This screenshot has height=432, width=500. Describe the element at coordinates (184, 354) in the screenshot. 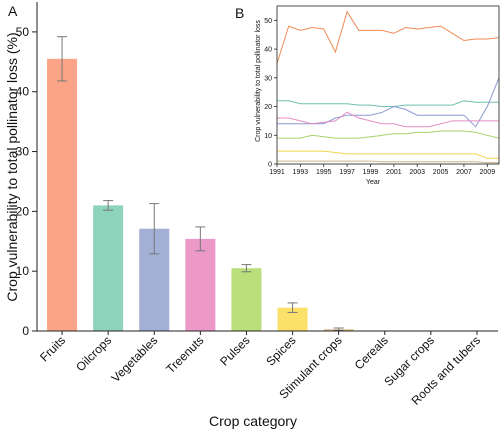

I see `panel-a-x-tick-label: Treenuts` at that location.